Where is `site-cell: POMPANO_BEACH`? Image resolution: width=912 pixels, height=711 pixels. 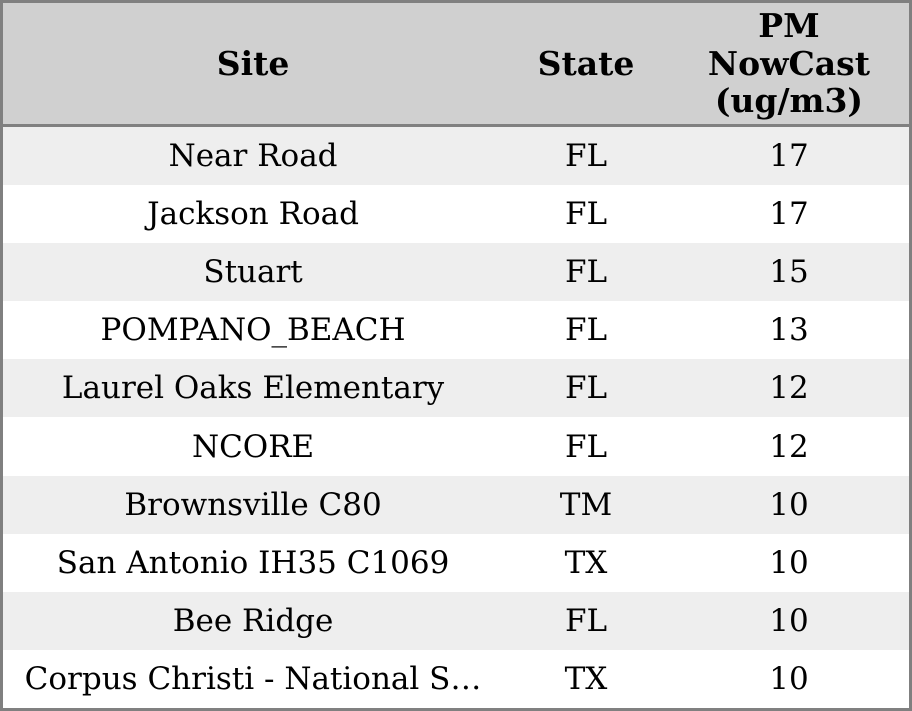 site-cell: POMPANO_BEACH is located at coordinates (253, 330).